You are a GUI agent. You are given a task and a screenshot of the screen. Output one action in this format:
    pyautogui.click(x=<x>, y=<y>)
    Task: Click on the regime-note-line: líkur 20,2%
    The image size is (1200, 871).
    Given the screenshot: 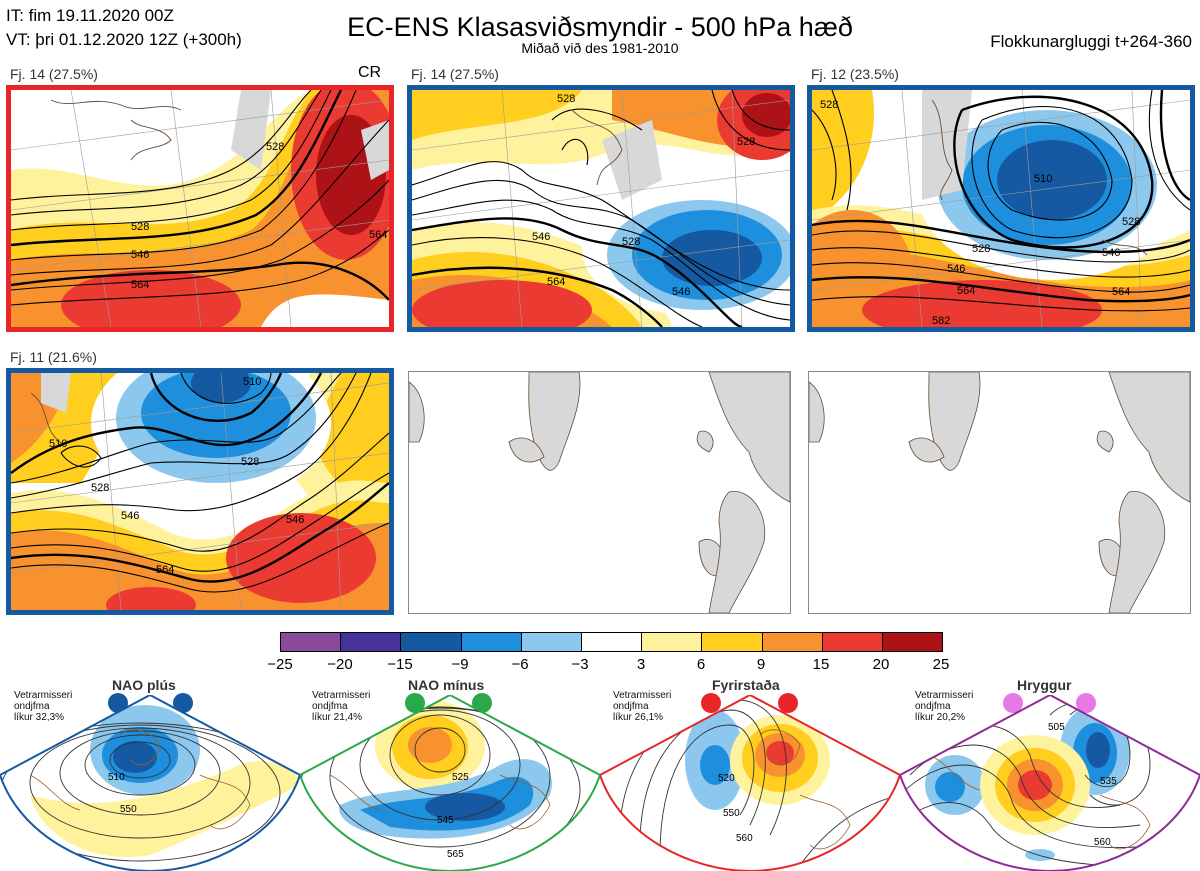 What is the action you would take?
    pyautogui.click(x=940, y=717)
    